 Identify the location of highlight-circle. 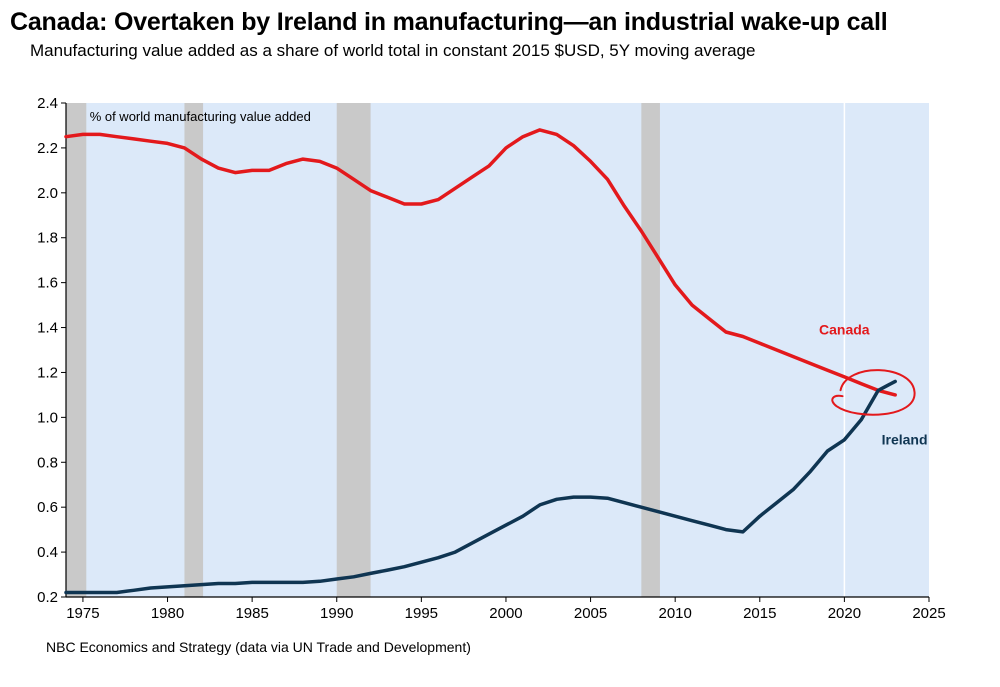
(873, 392).